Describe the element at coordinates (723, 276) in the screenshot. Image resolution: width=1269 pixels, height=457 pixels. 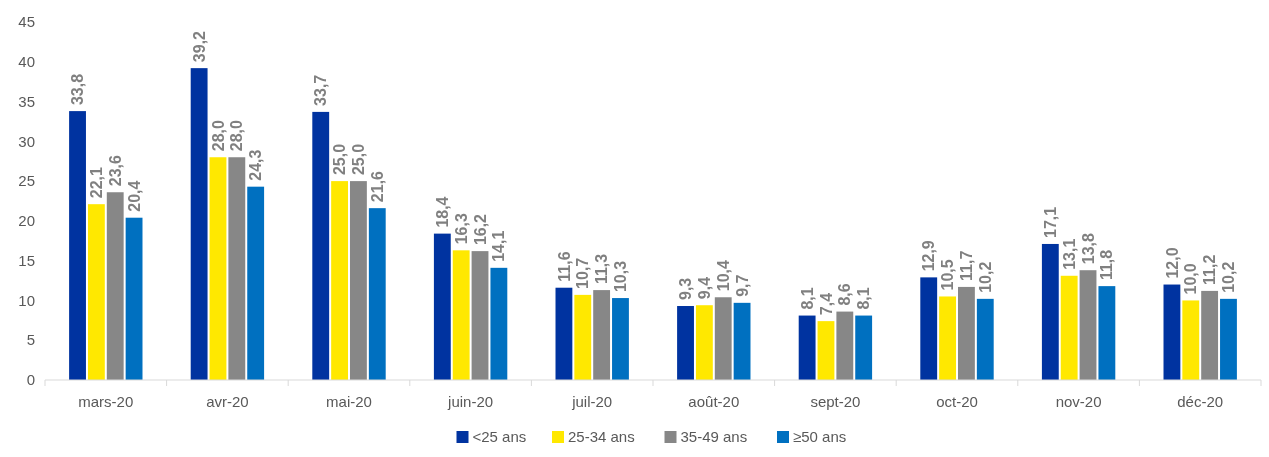
I see `data-label: 10,4` at that location.